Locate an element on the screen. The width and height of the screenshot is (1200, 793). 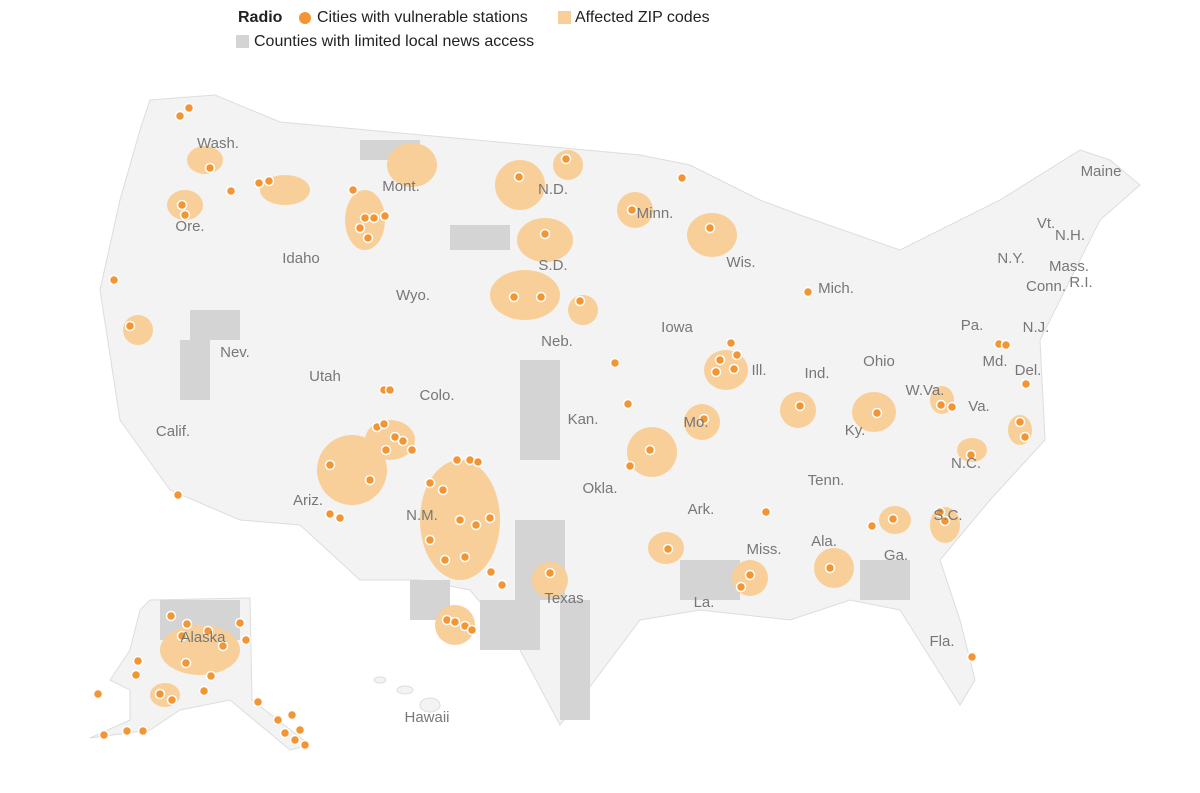
state-label: S.D. is located at coordinates (552, 265).